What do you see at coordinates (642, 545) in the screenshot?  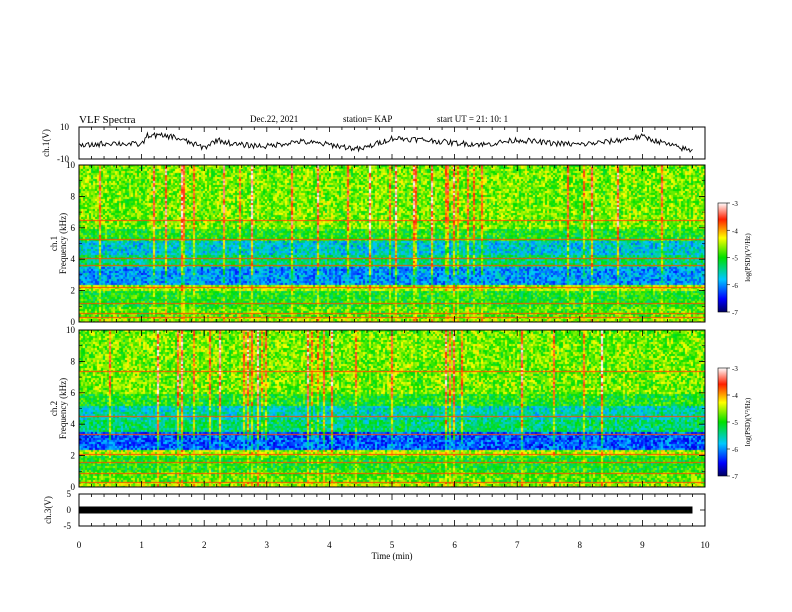 I see `x-tick-label: 9` at bounding box center [642, 545].